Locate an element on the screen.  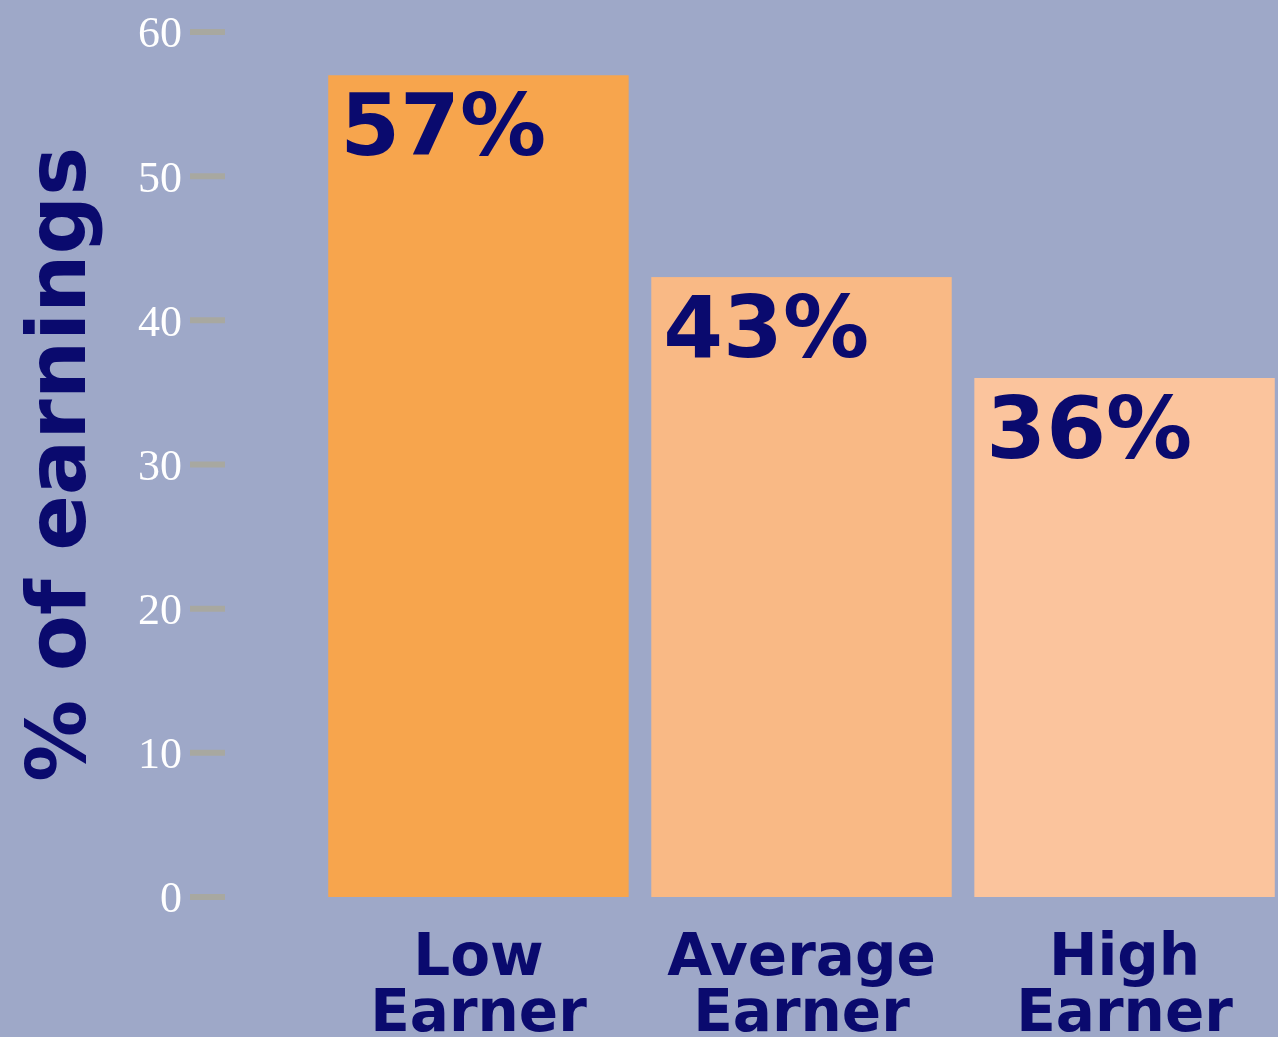
data-label: 57% is located at coordinates (443, 125).